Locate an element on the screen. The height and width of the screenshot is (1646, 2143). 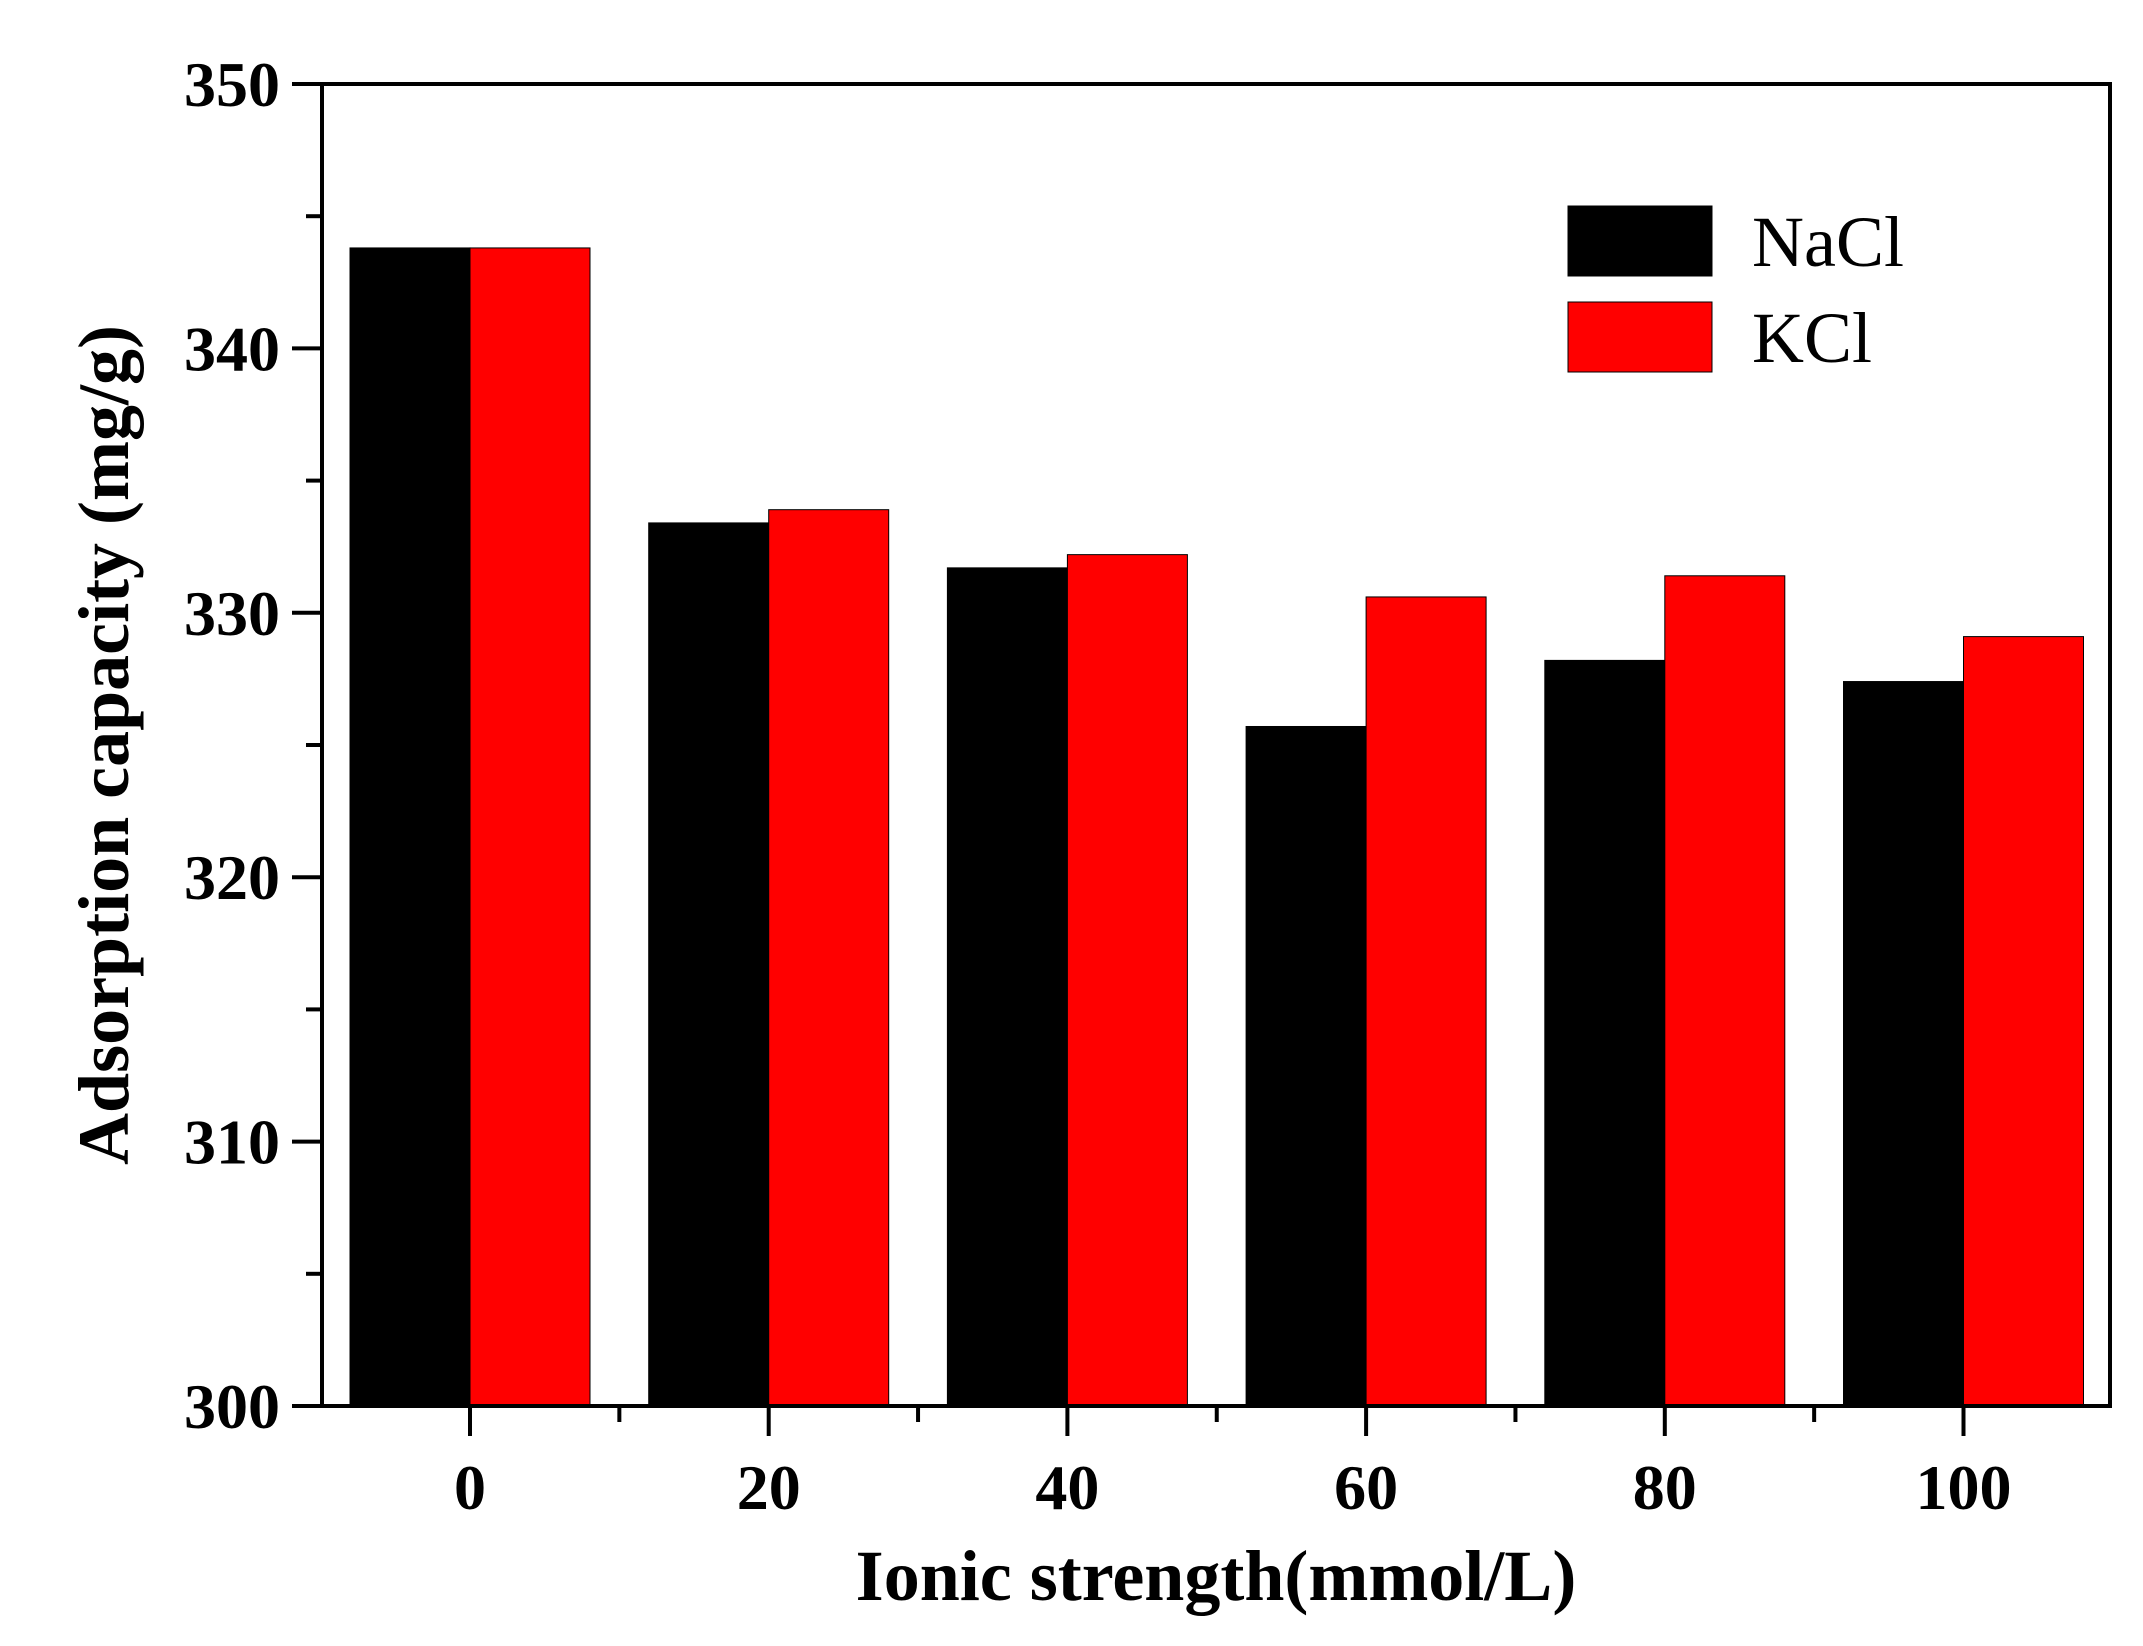
x-axis-title: Ionic strength(mmol/L) is located at coordinates (1216, 1576).